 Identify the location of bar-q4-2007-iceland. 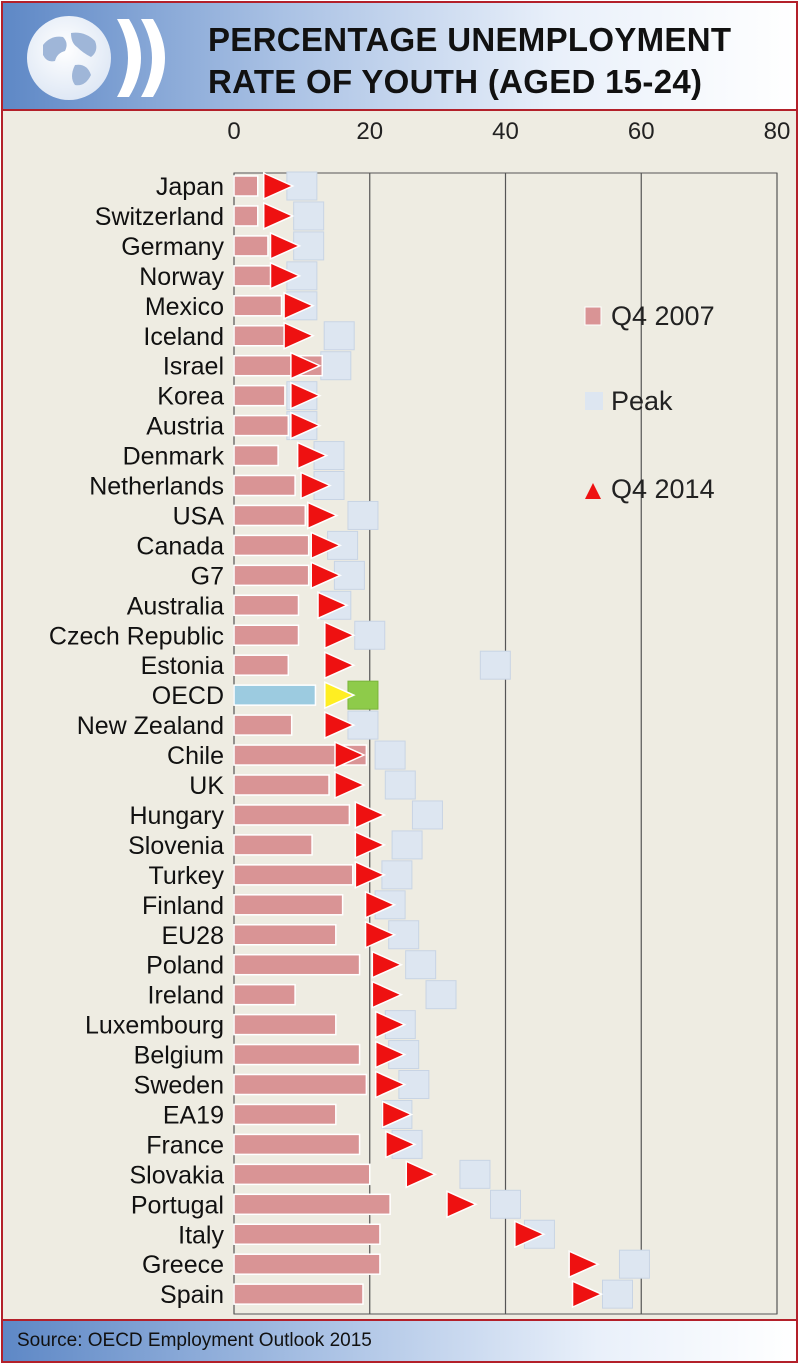
(259, 336).